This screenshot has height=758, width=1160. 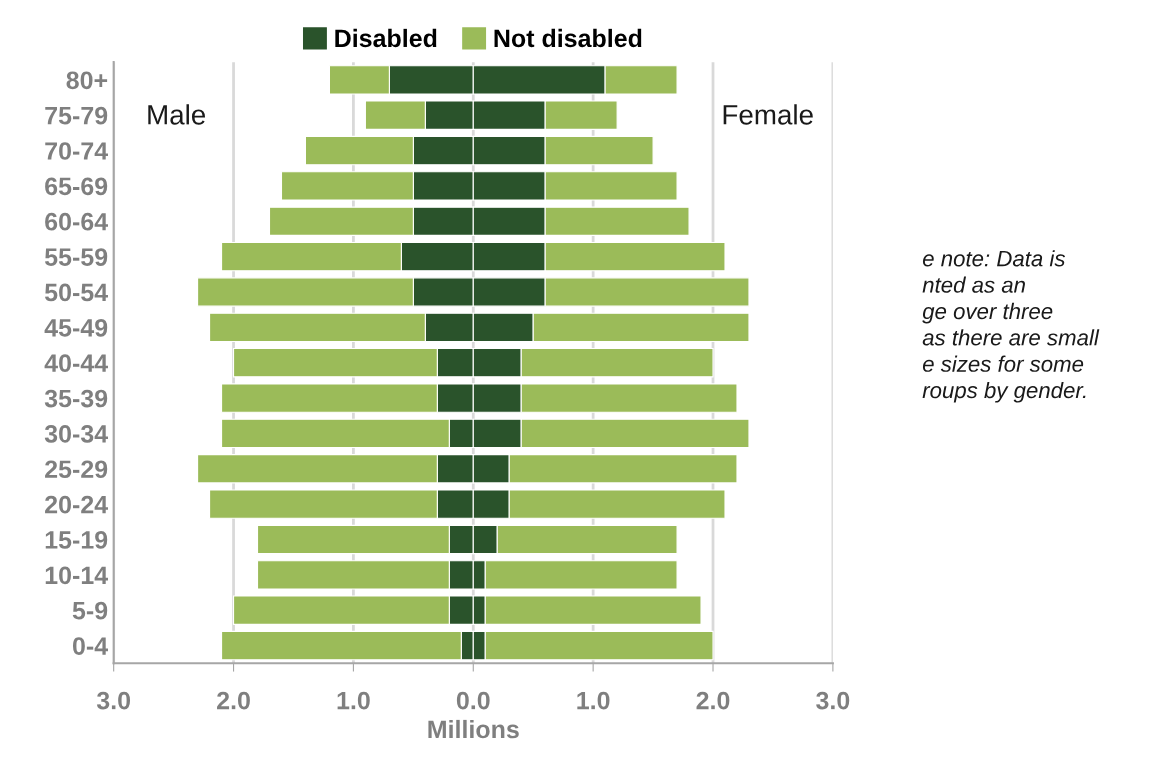 I want to click on y-tick-label: 15-19, so click(x=76, y=540).